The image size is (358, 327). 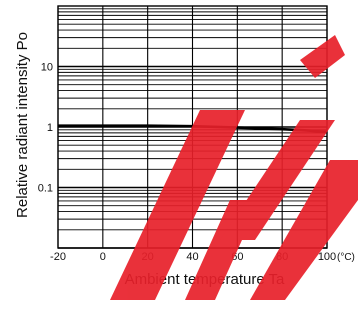 I want to click on y-tick-label: 1, so click(x=50, y=128).